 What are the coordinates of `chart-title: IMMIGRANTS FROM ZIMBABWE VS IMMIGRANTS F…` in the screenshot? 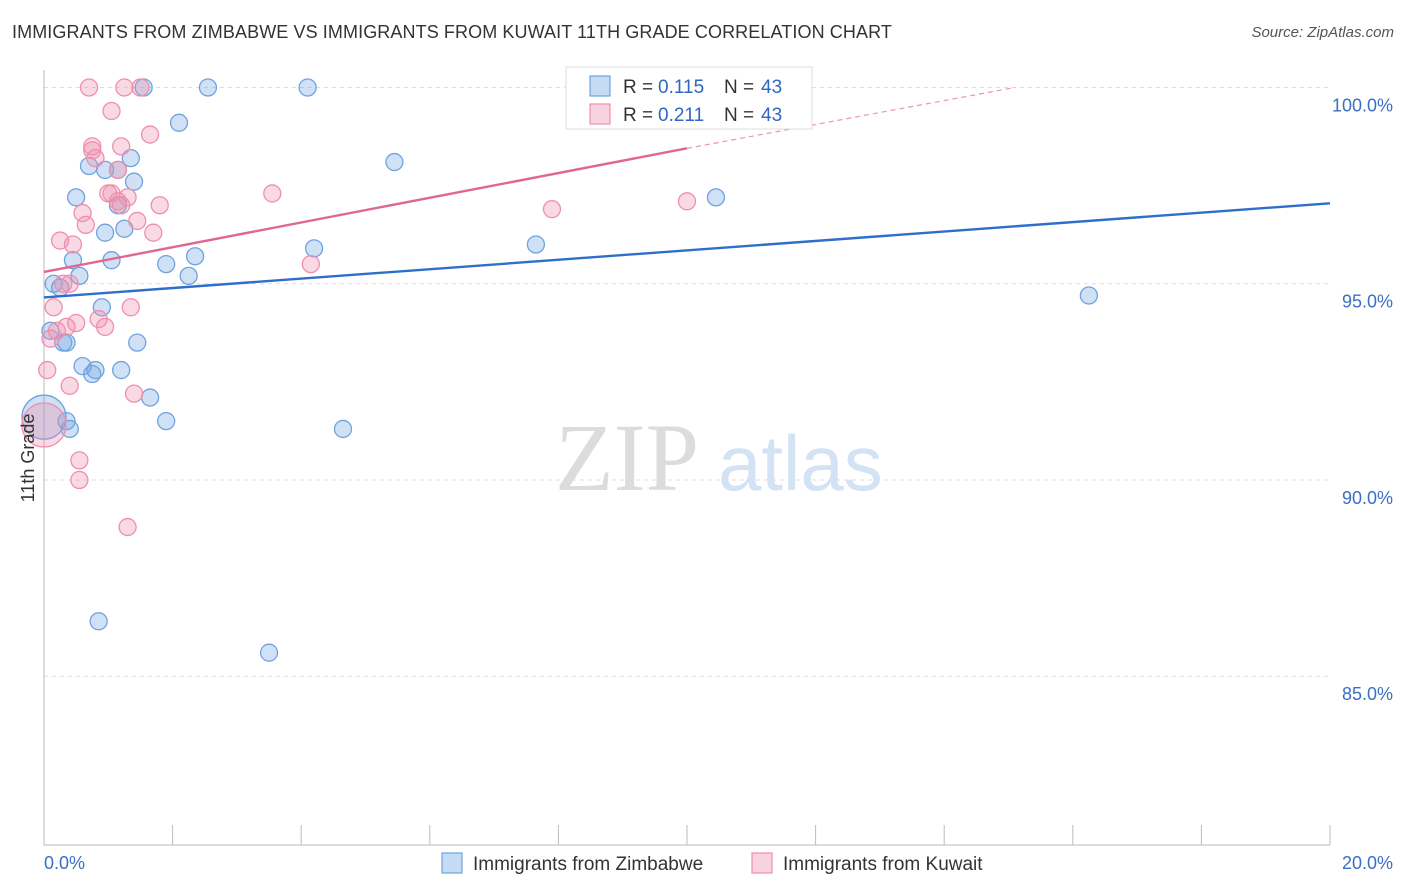 It's located at (452, 32).